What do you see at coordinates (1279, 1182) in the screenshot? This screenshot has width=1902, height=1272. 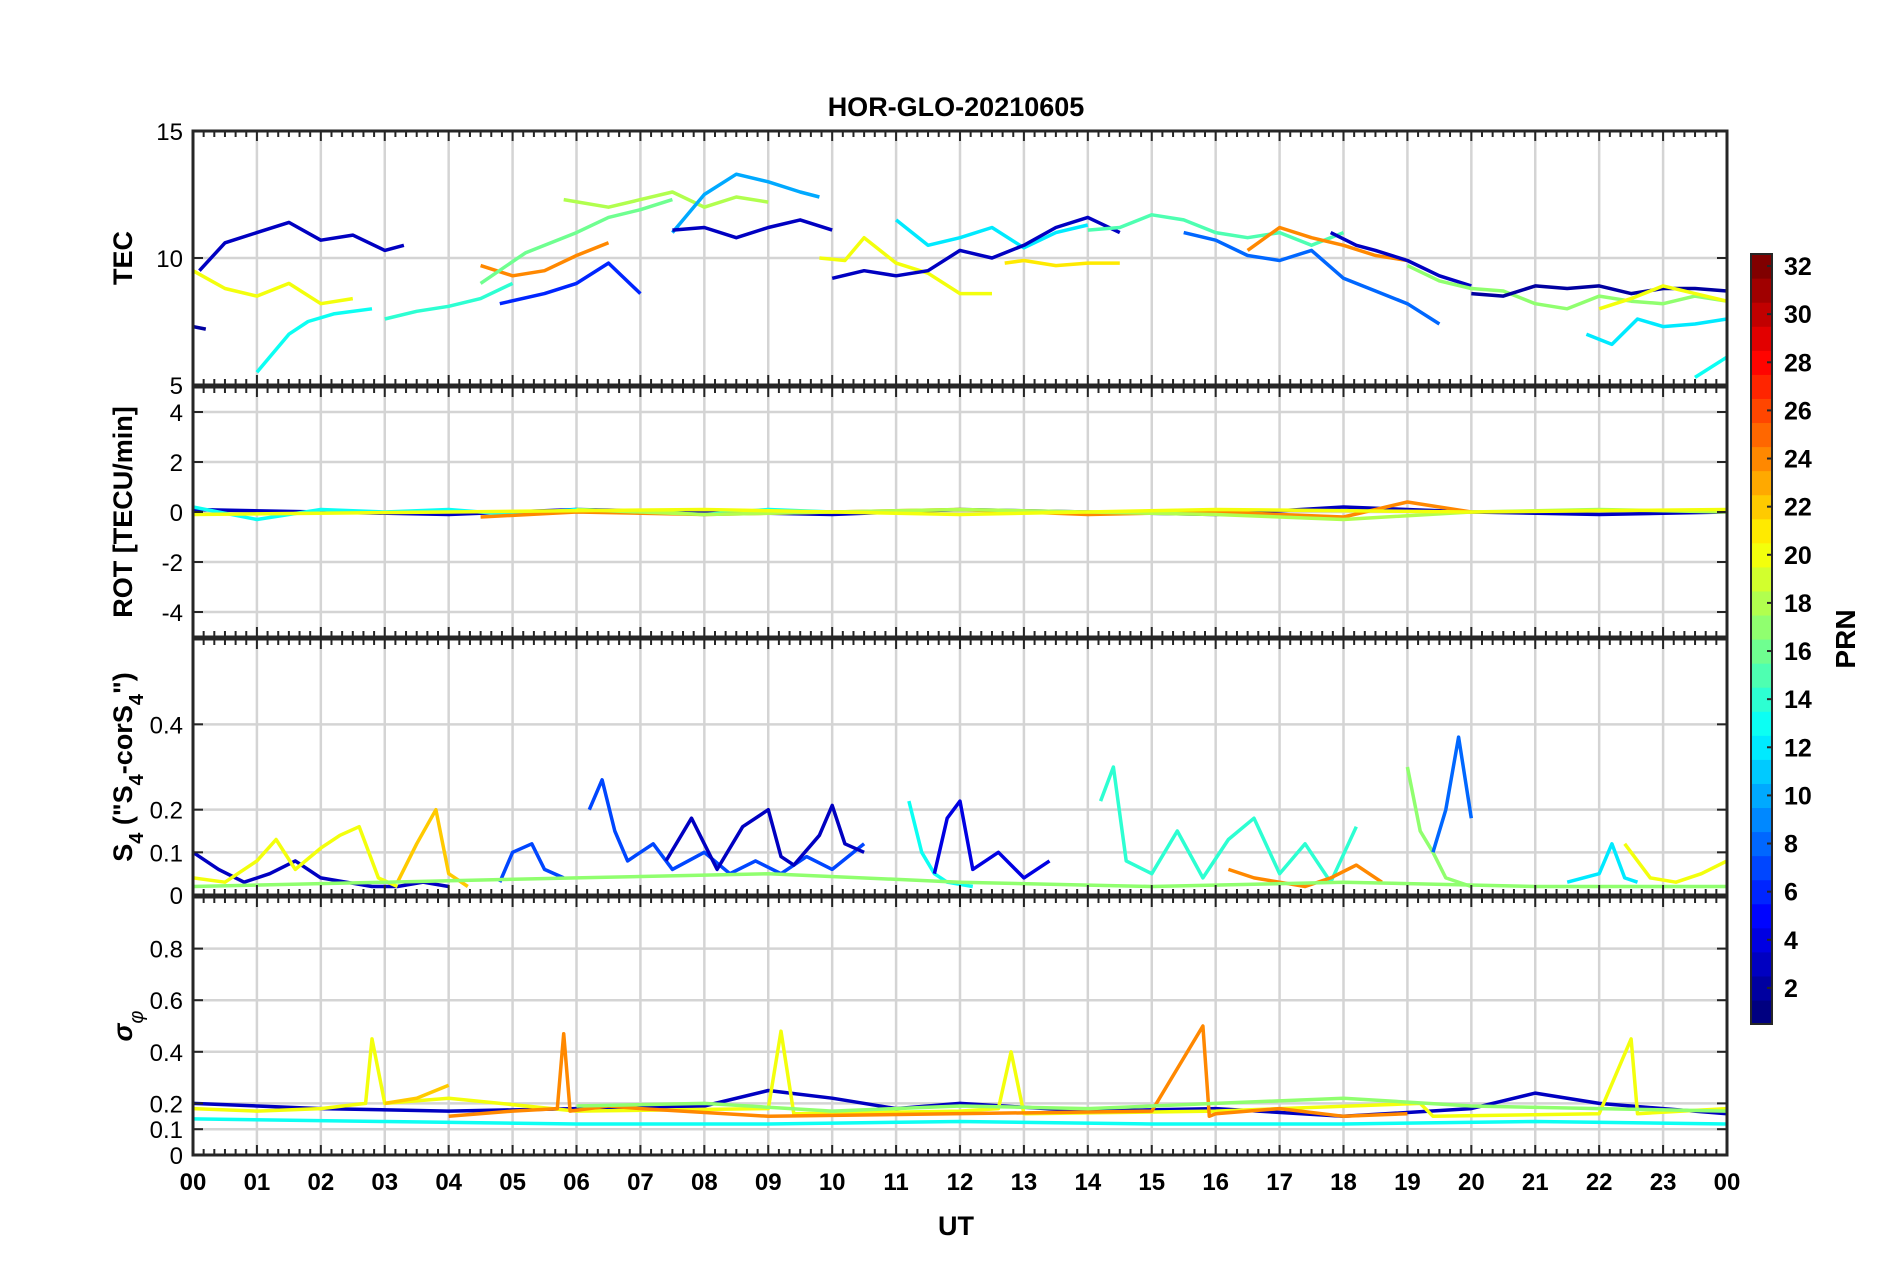 I see `x-tick-label: 17` at bounding box center [1279, 1182].